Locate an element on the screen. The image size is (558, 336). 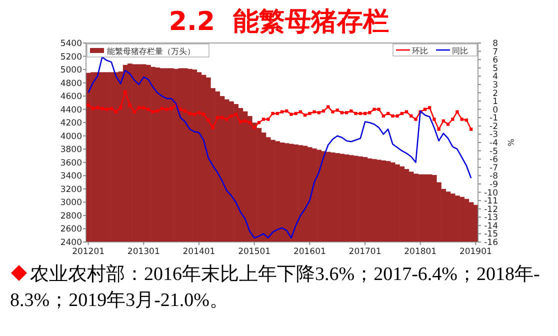
y-tick-label: 3200 is located at coordinates (71, 189).